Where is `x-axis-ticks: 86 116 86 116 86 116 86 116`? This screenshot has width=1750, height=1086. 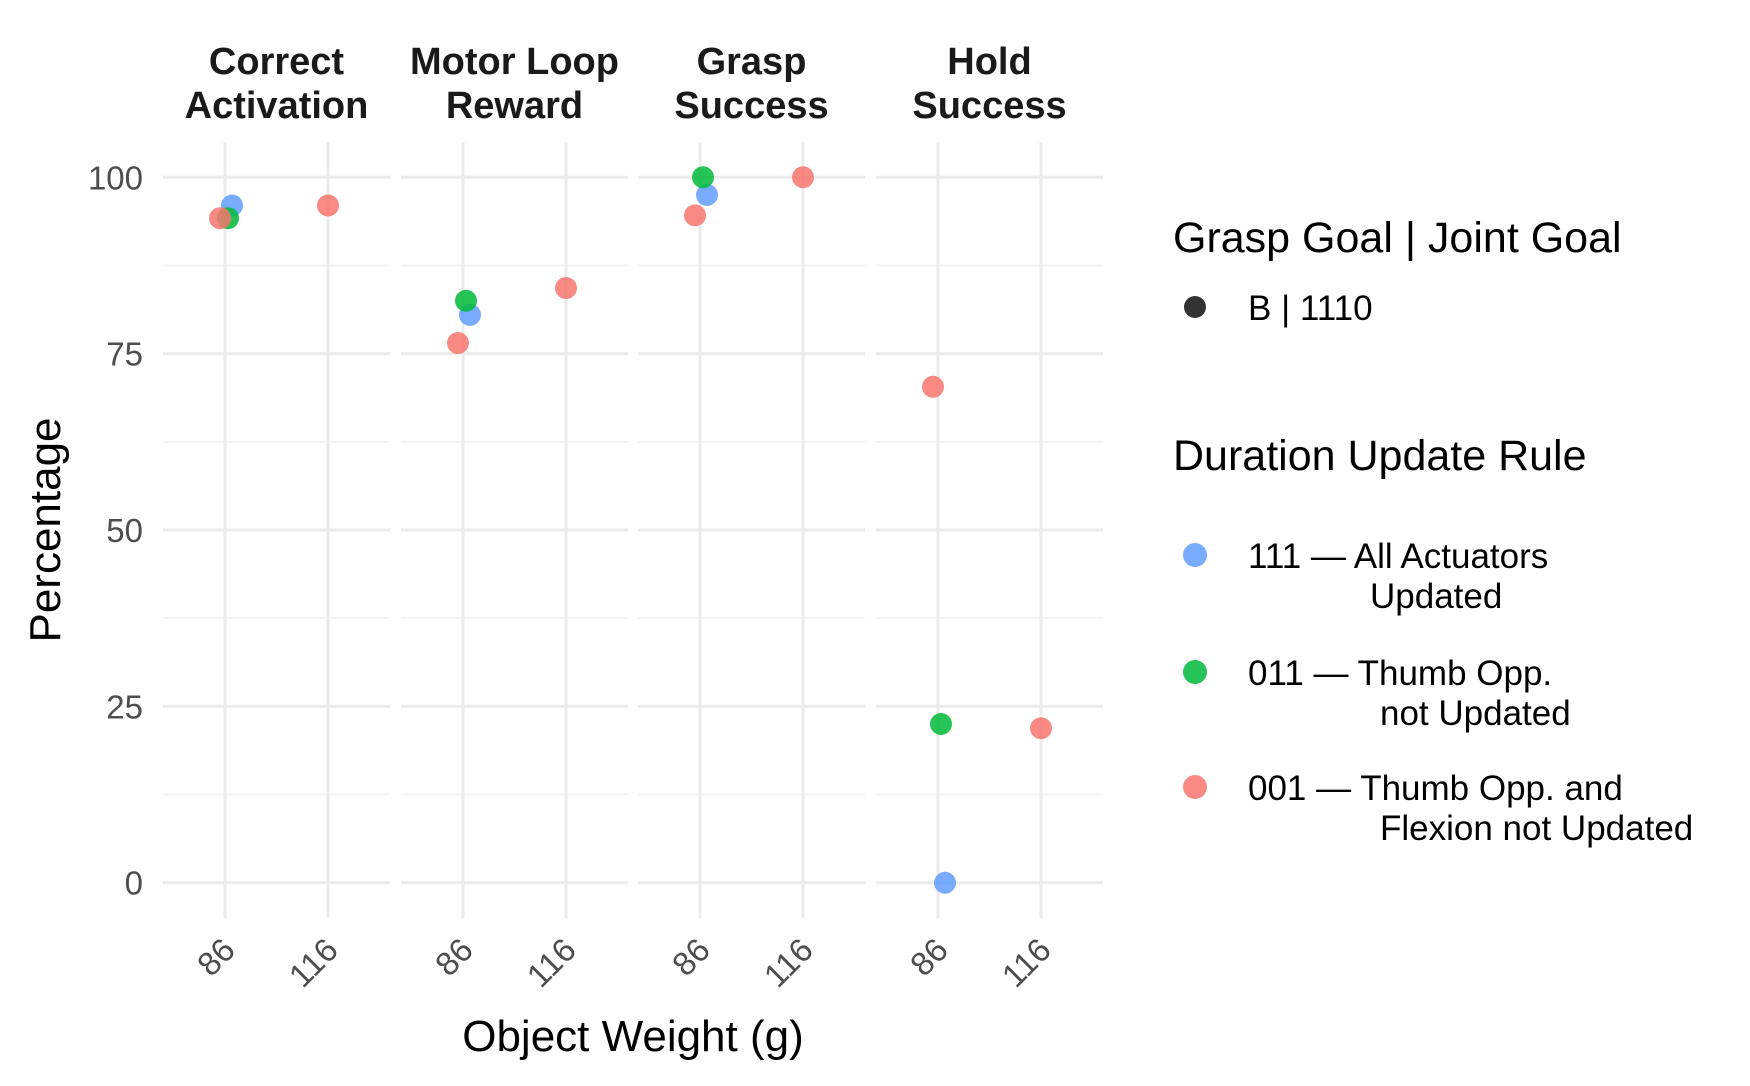 x-axis-ticks: 86 116 86 116 86 116 86 116 is located at coordinates (624, 962).